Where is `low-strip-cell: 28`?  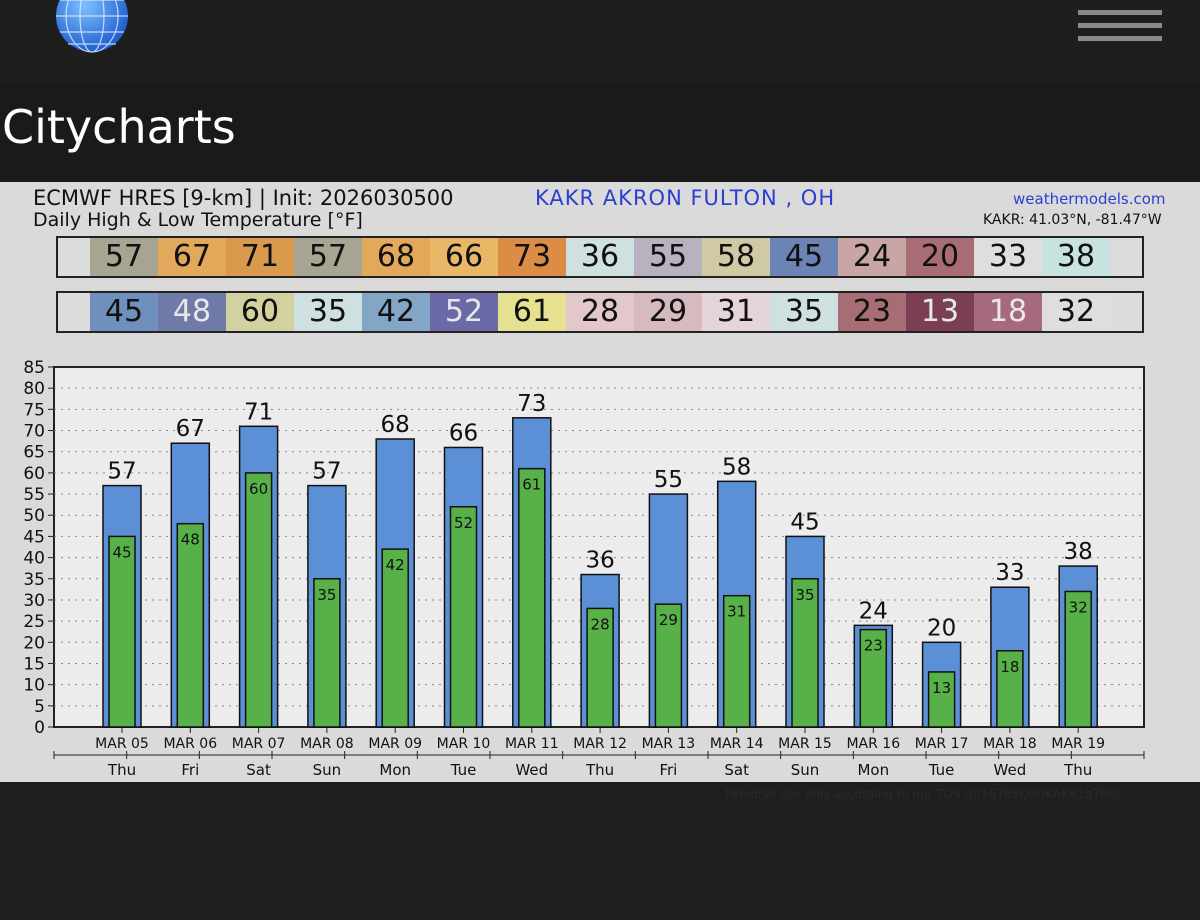
low-strip-cell: 28 is located at coordinates (600, 312).